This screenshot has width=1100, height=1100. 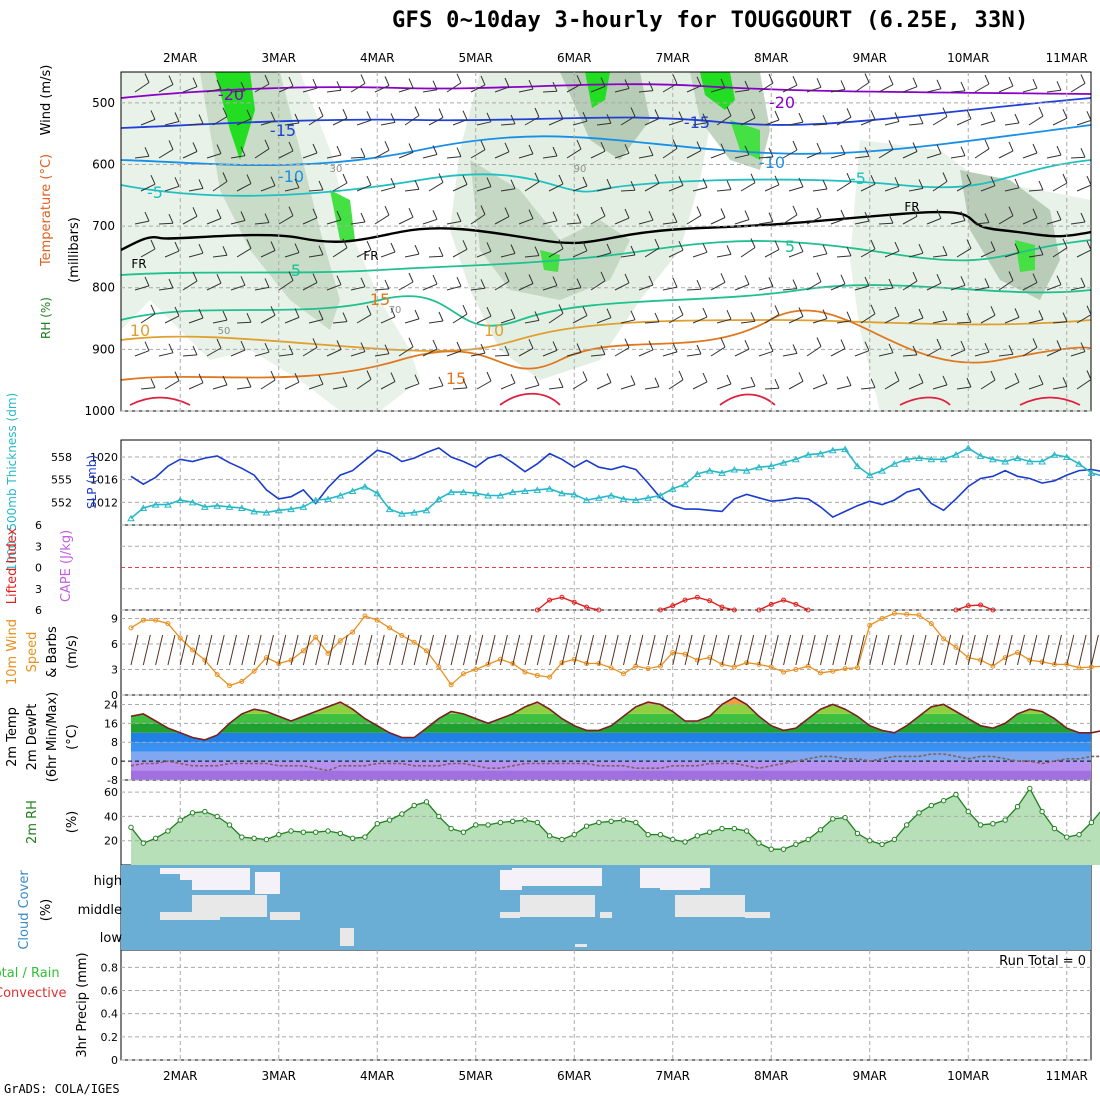 What do you see at coordinates (110, 991) in the screenshot?
I see `precip-tick-label: 0.6` at bounding box center [110, 991].